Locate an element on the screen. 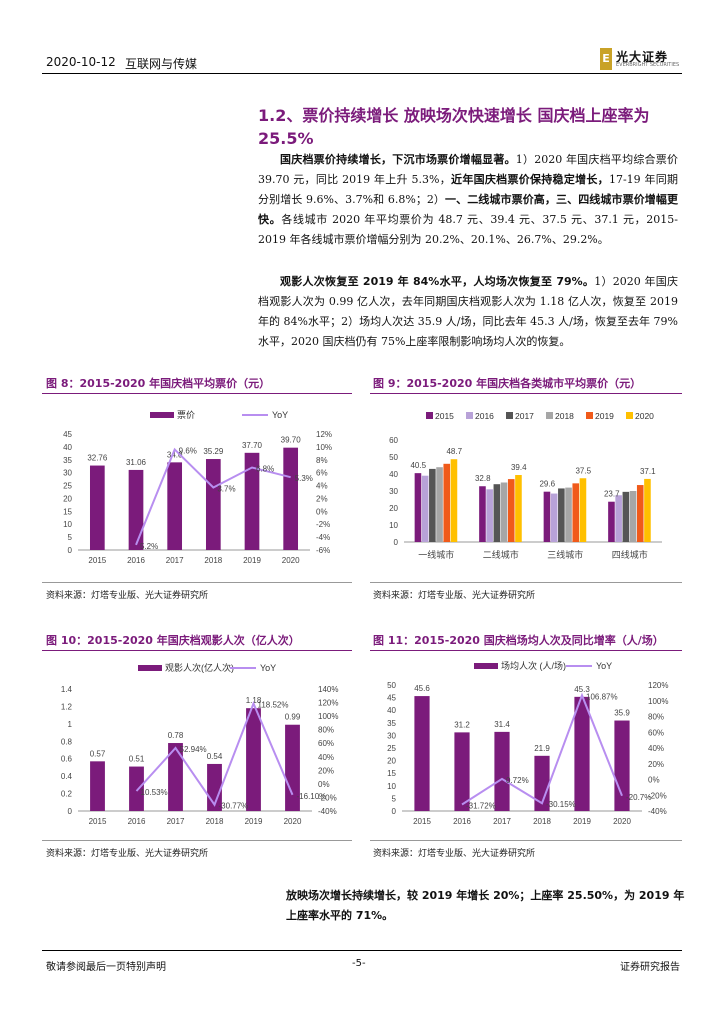  yoy-line is located at coordinates (213, 496).